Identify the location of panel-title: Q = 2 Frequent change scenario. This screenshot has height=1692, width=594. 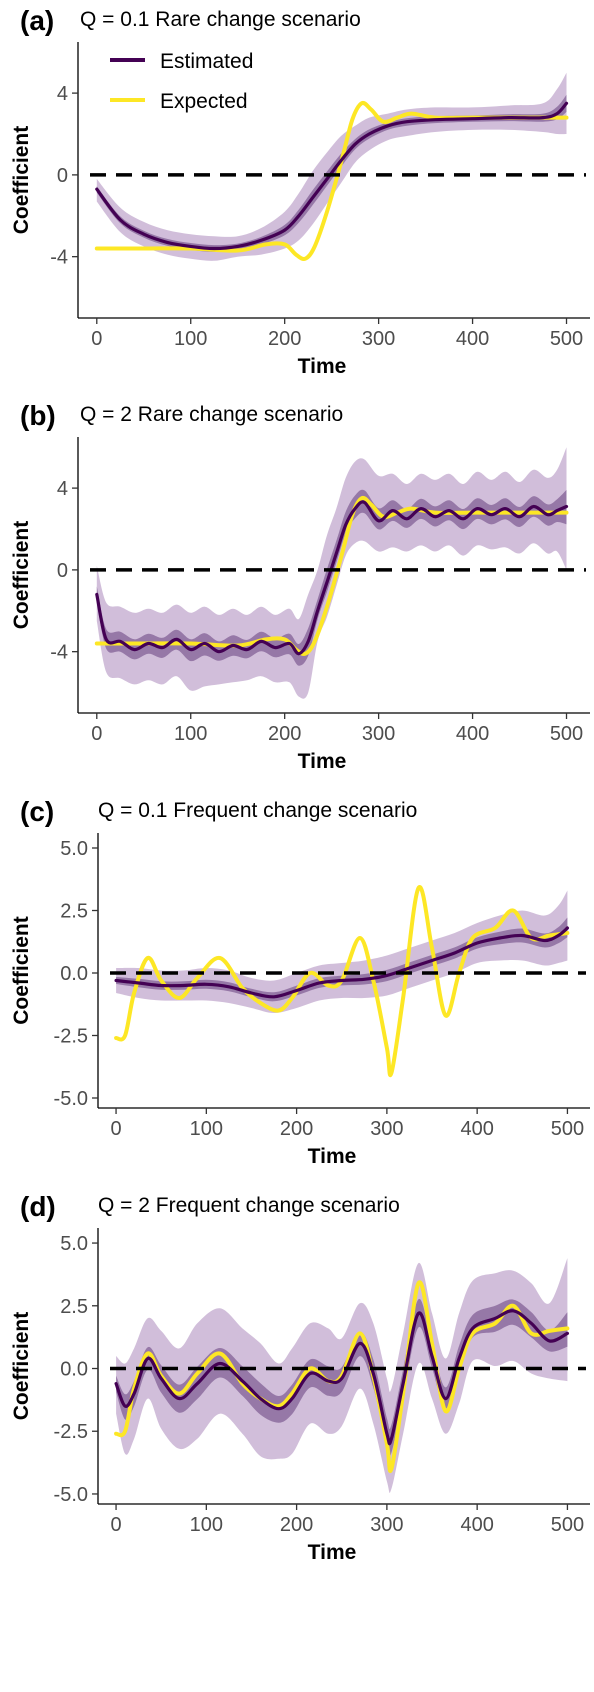
(249, 1205).